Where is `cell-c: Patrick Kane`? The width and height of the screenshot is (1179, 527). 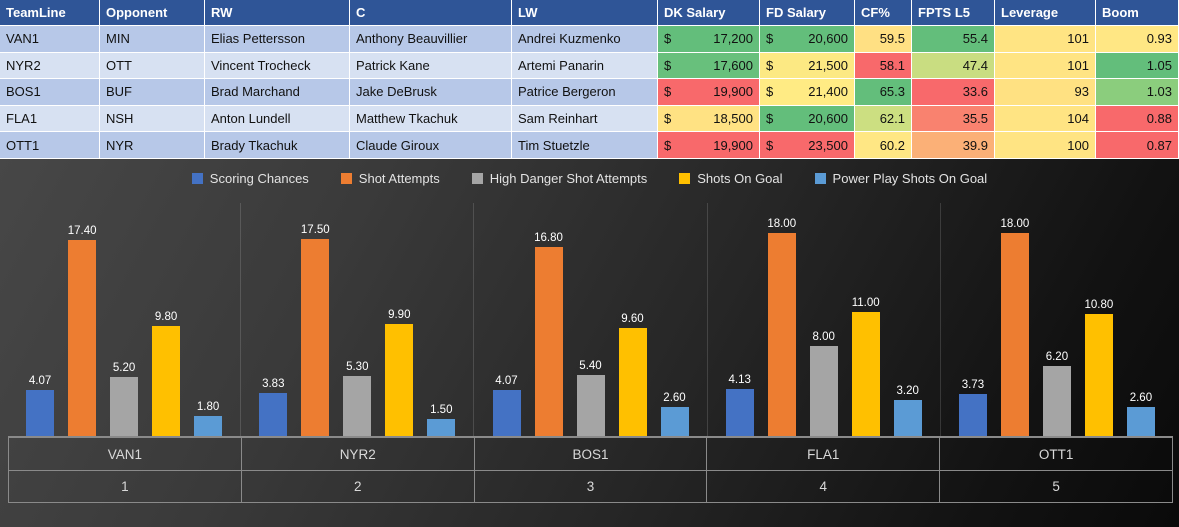 cell-c: Patrick Kane is located at coordinates (431, 66).